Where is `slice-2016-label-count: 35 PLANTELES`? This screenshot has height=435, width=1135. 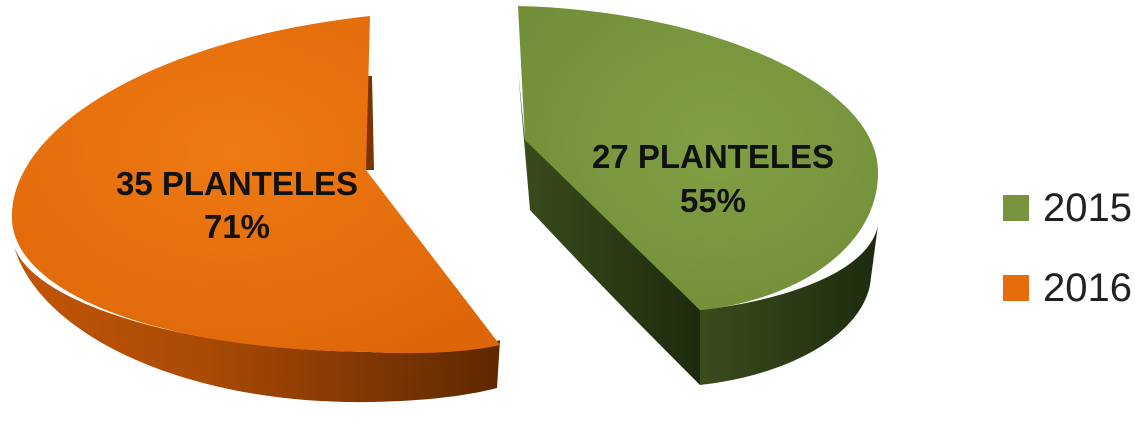
slice-2016-label-count: 35 PLANTELES is located at coordinates (237, 183).